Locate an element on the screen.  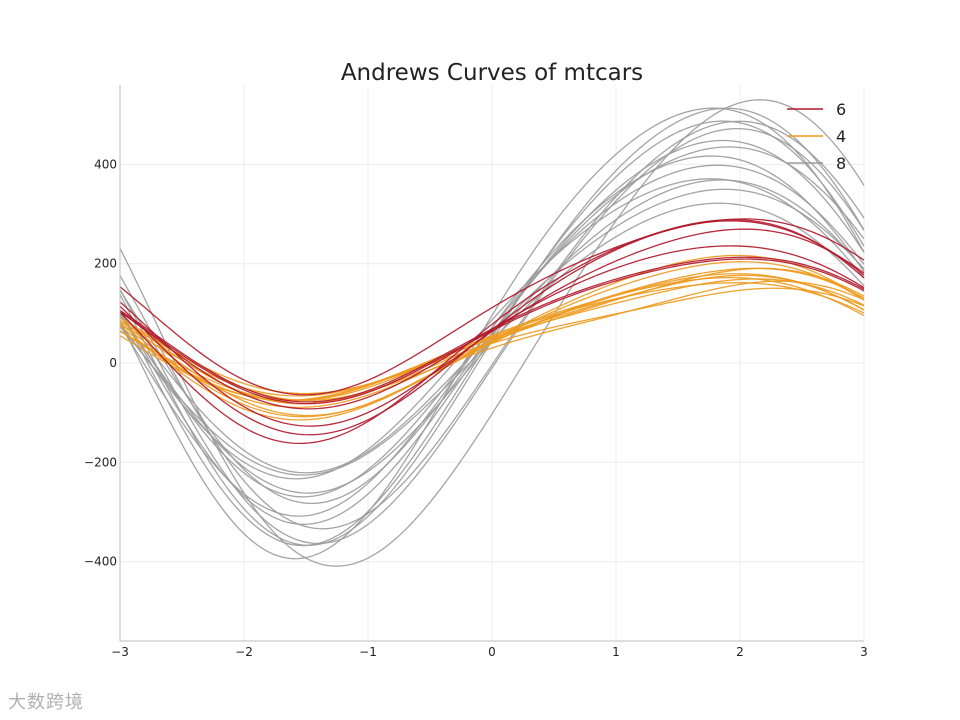
x-tick-label: 2 is located at coordinates (740, 652).